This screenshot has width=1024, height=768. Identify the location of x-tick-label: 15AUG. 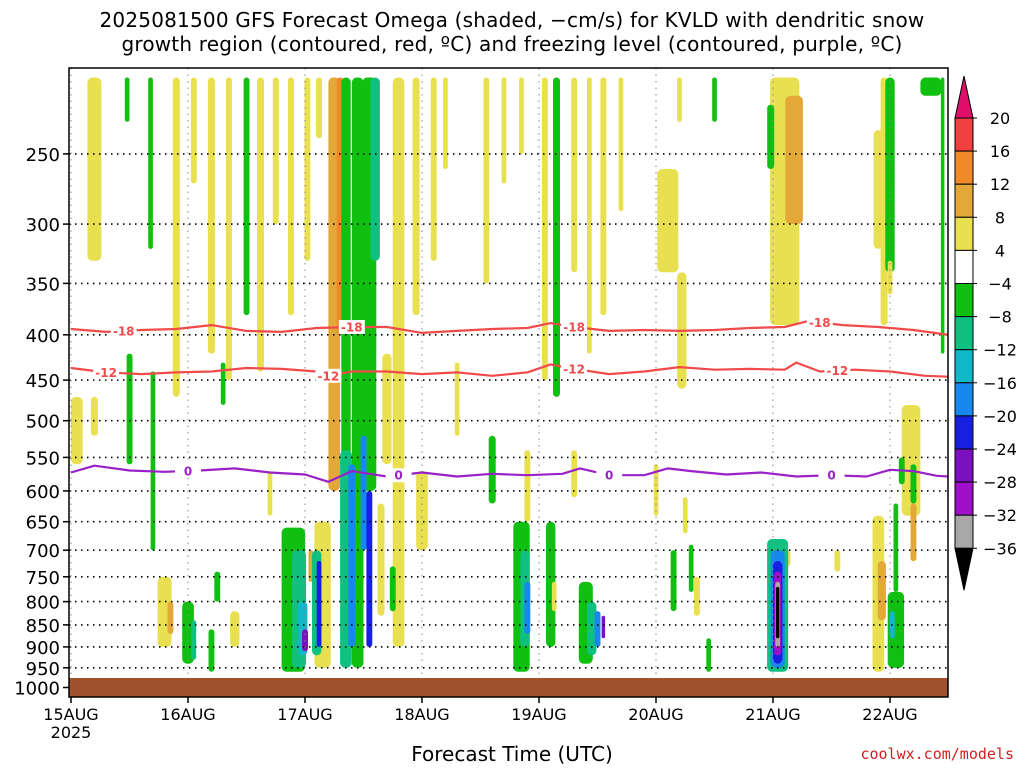
(70, 714).